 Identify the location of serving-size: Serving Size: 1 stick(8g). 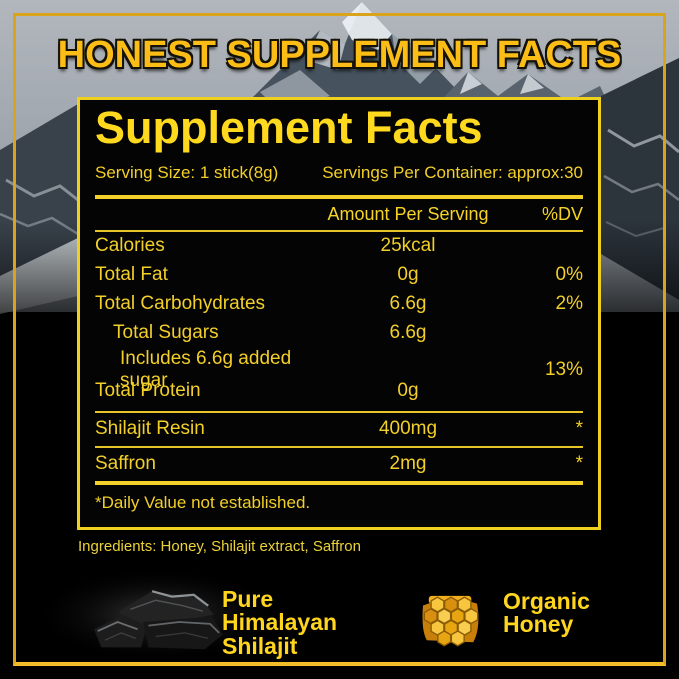
(187, 172).